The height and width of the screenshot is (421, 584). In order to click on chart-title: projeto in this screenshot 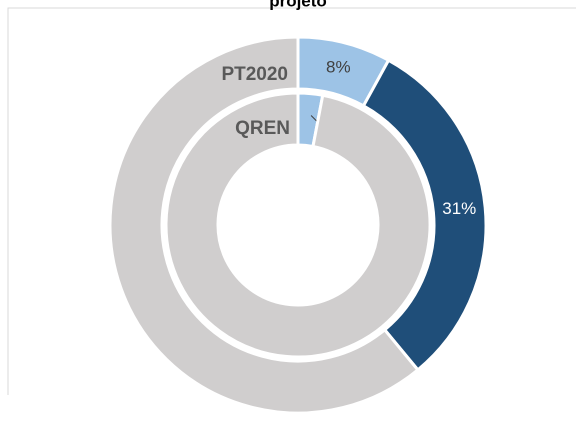, I will do `click(298, 5)`.